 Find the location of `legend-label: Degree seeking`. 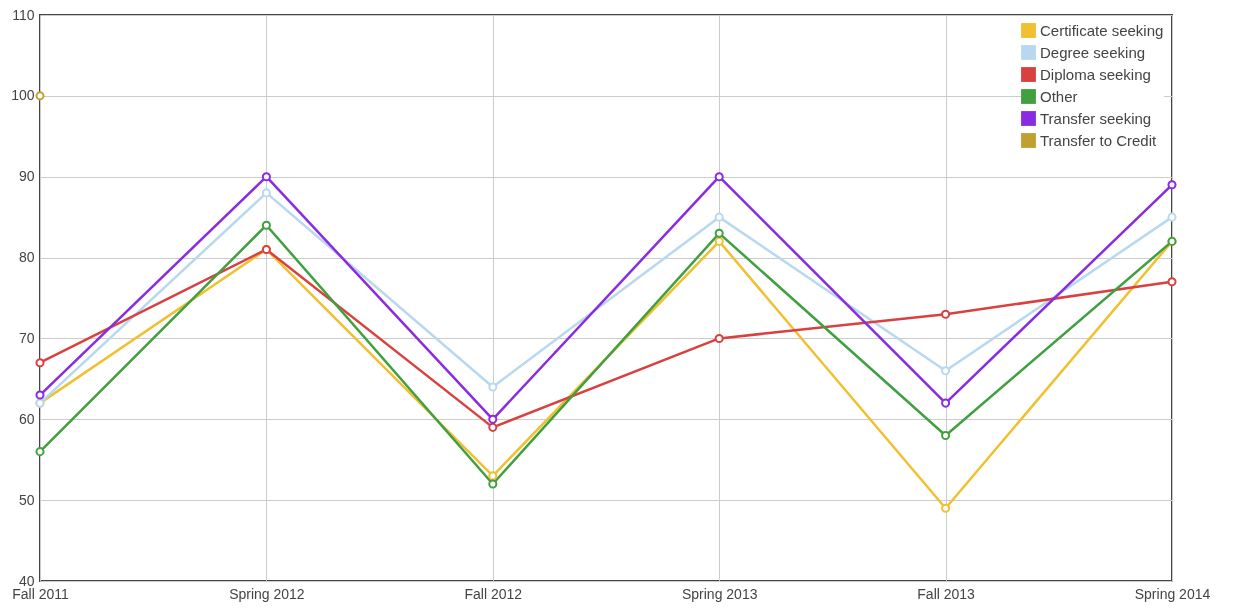

legend-label: Degree seeking is located at coordinates (1093, 52).